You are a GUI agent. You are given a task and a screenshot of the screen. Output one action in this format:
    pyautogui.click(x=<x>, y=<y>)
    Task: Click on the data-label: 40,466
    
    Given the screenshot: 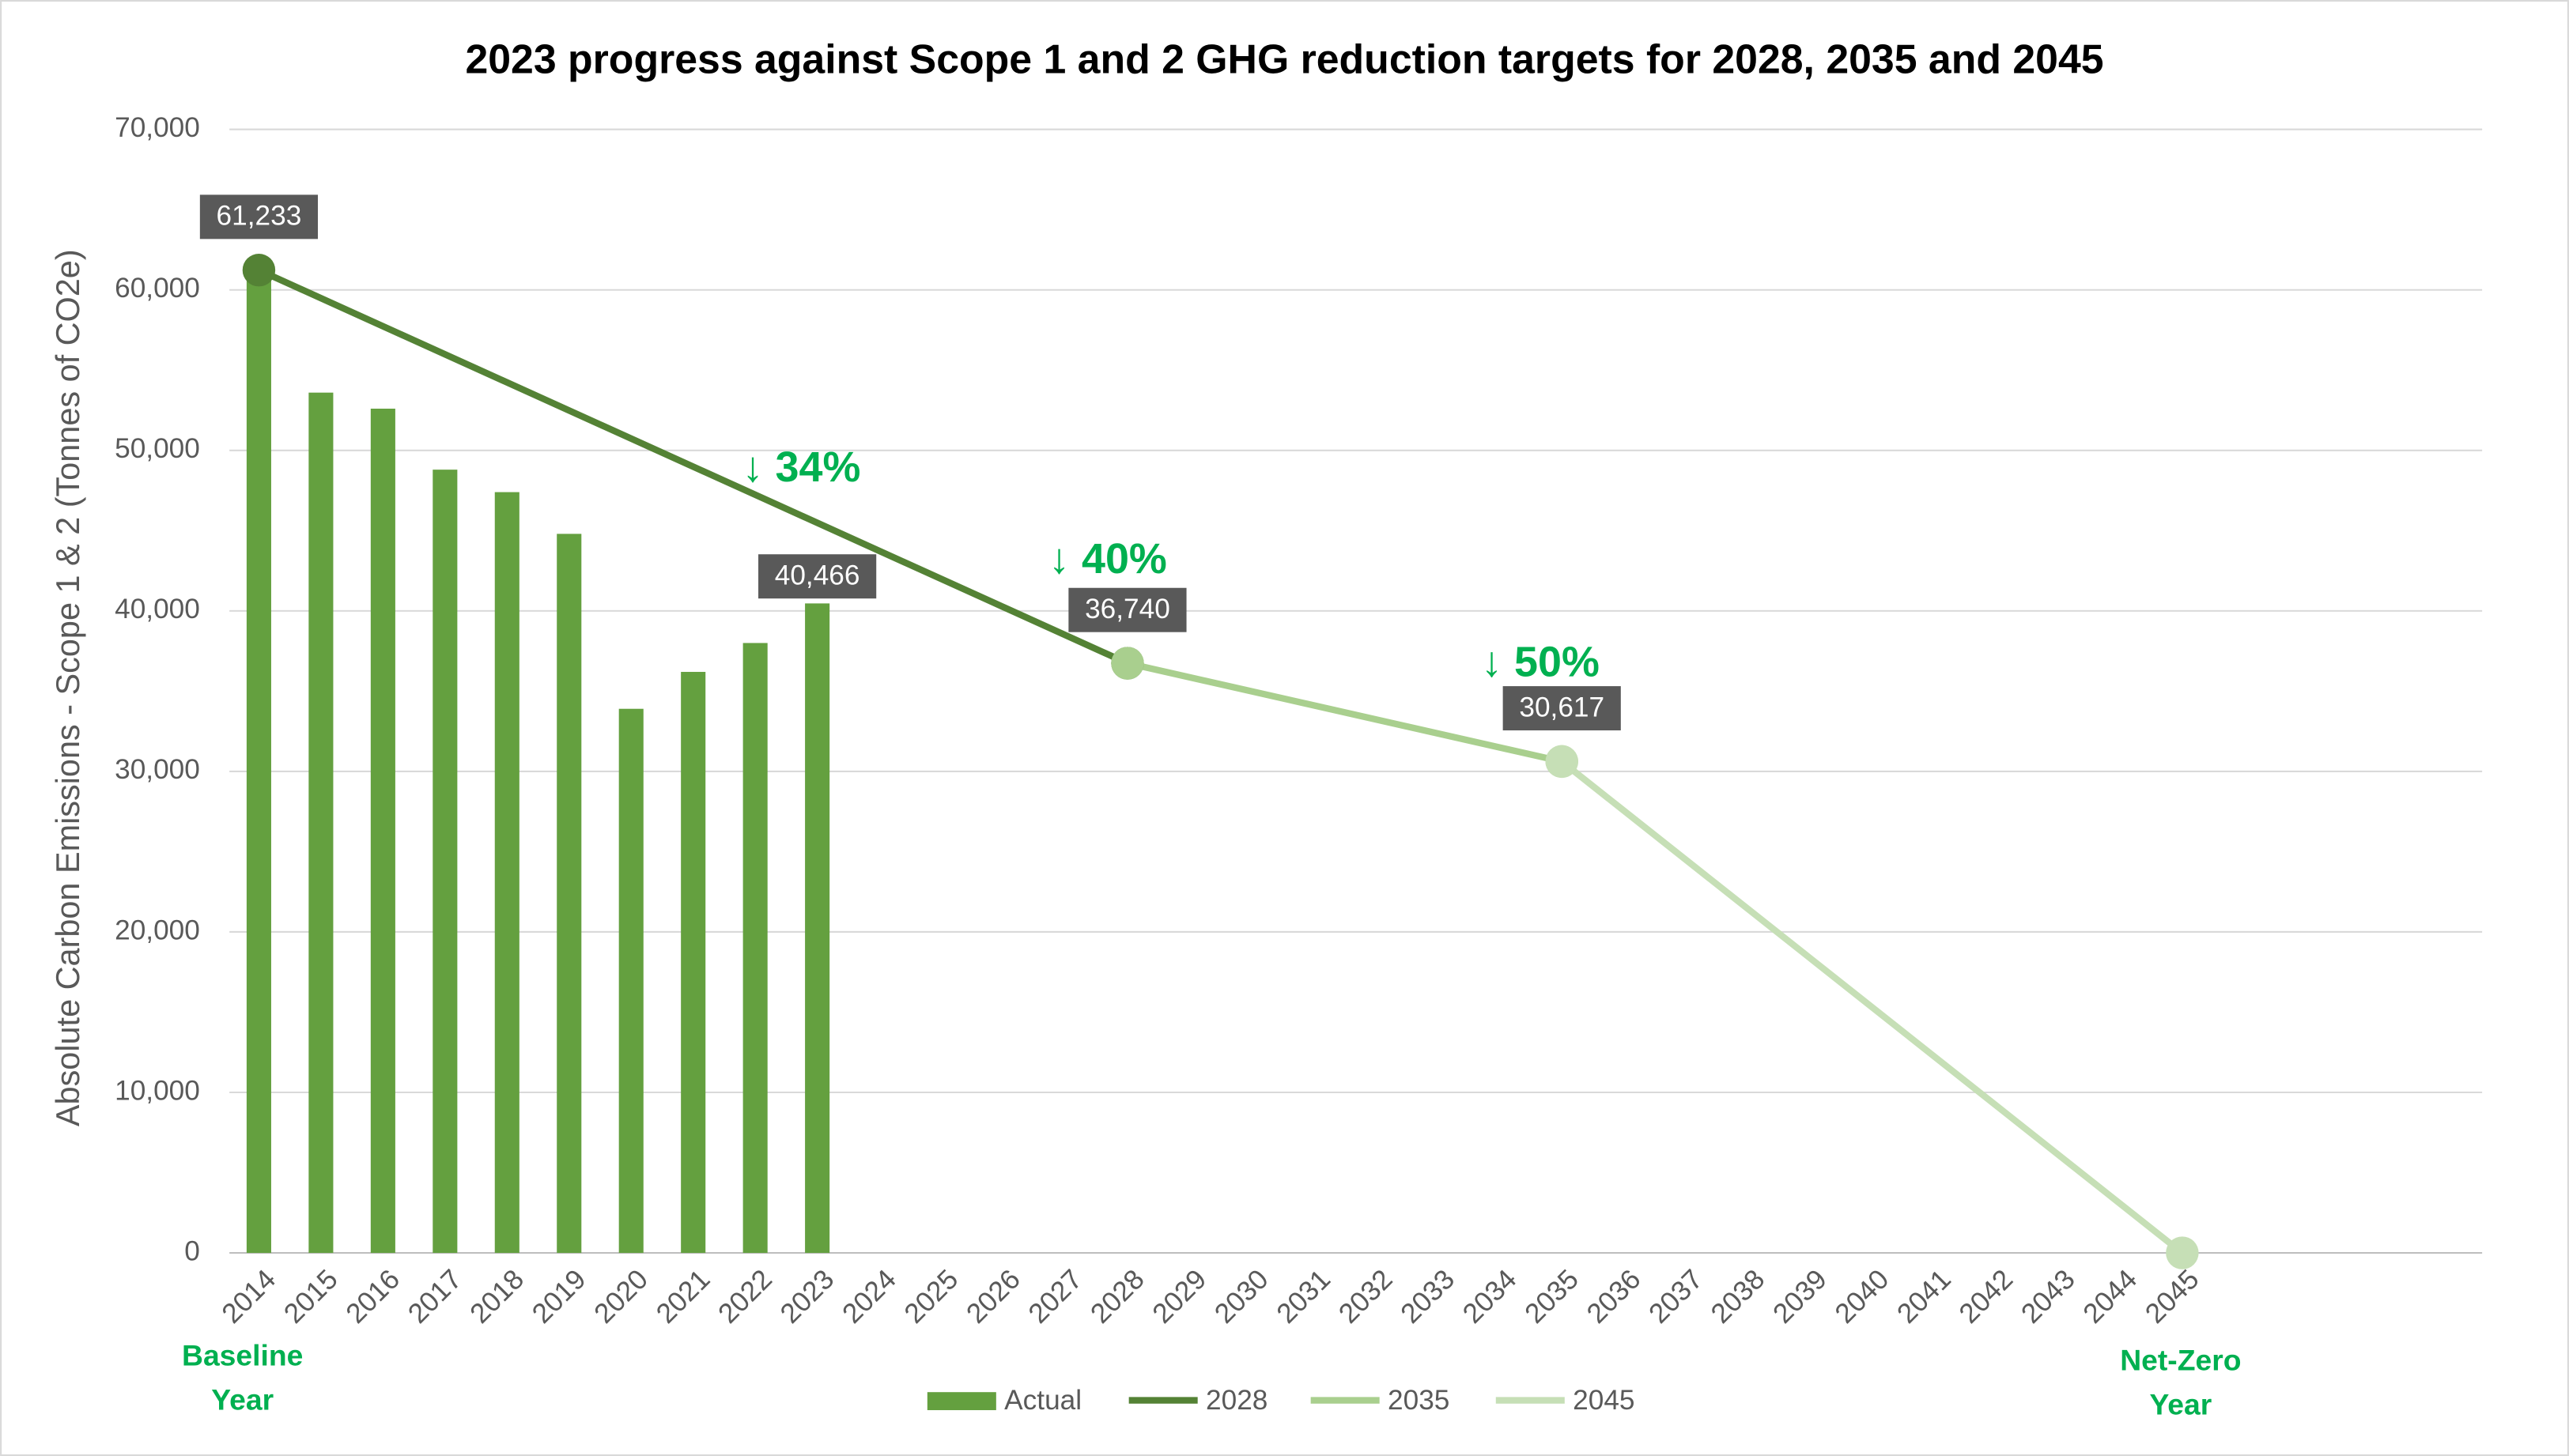 What is the action you would take?
    pyautogui.click(x=817, y=575)
    